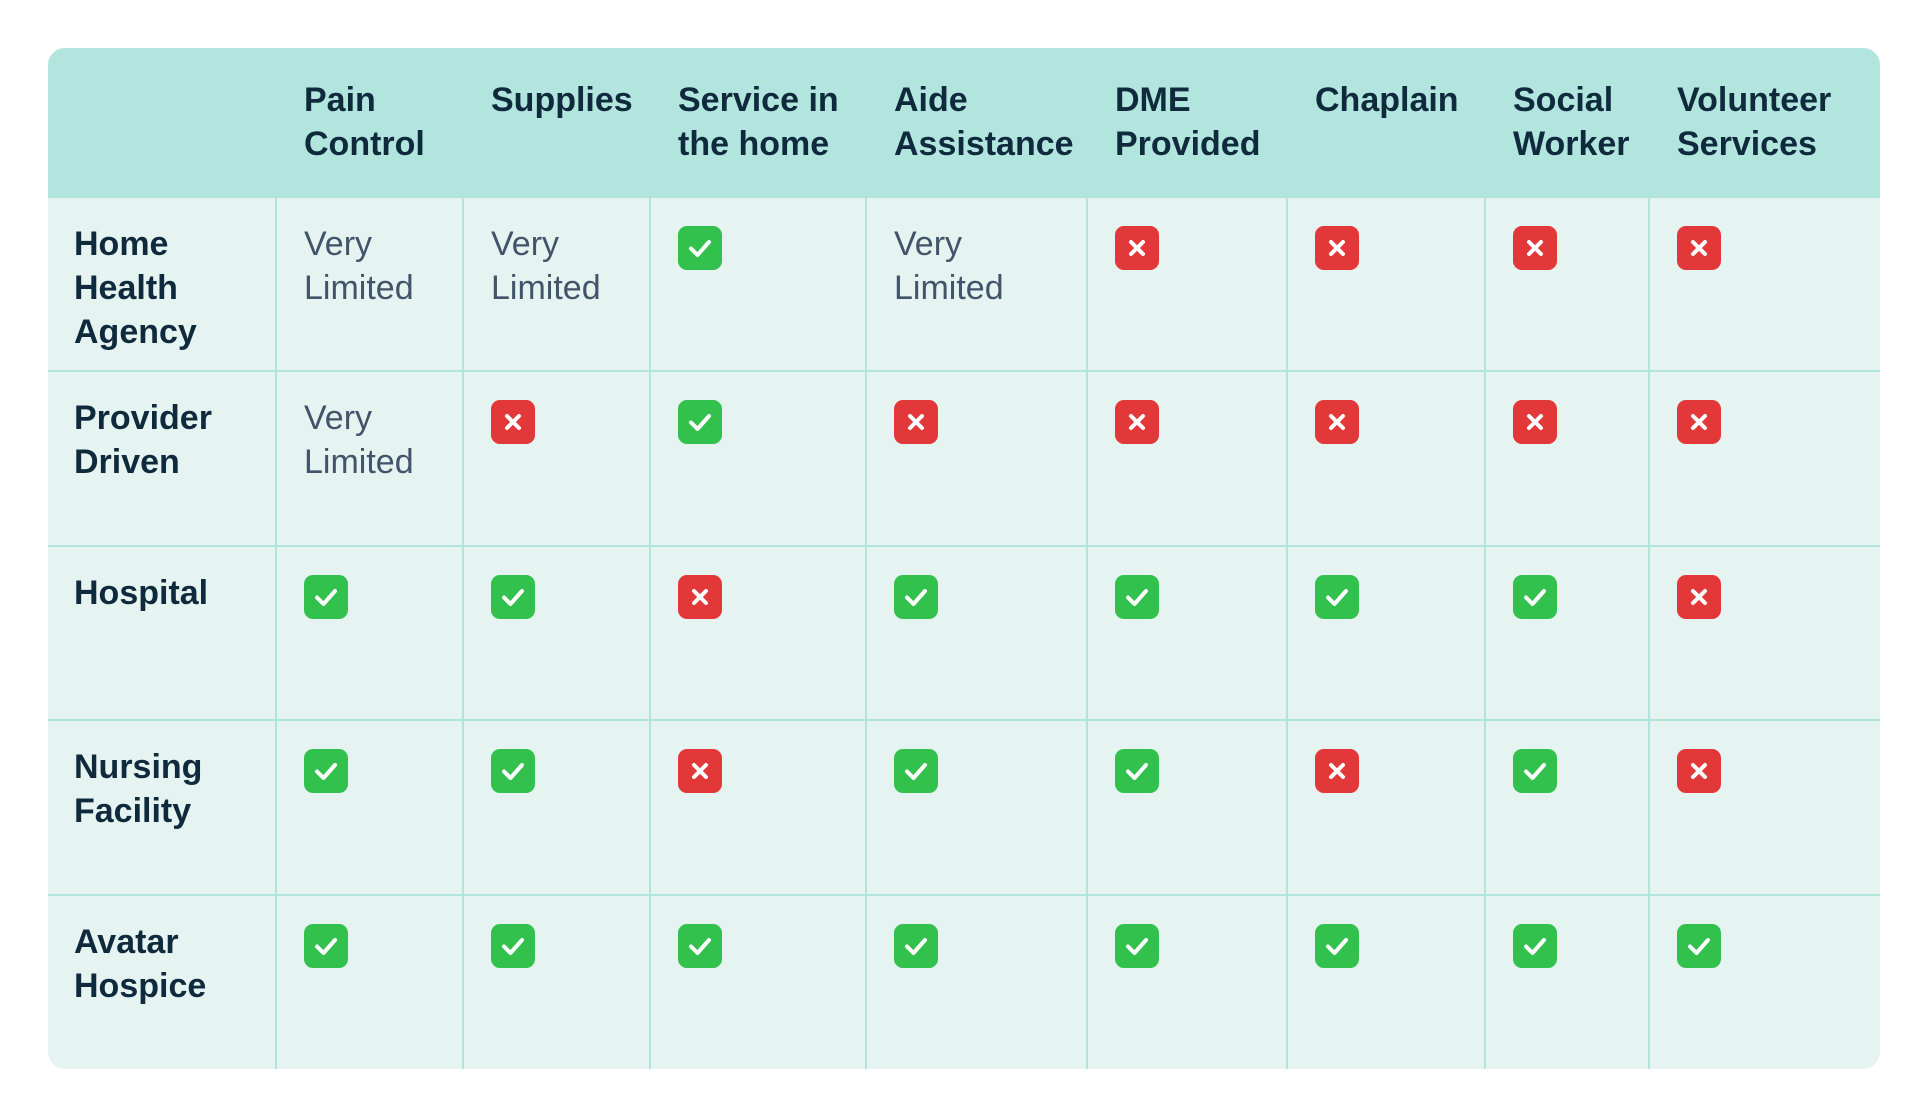 Image resolution: width=1920 pixels, height=1112 pixels. What do you see at coordinates (143, 418) in the screenshot?
I see `row-header-text: Provider` at bounding box center [143, 418].